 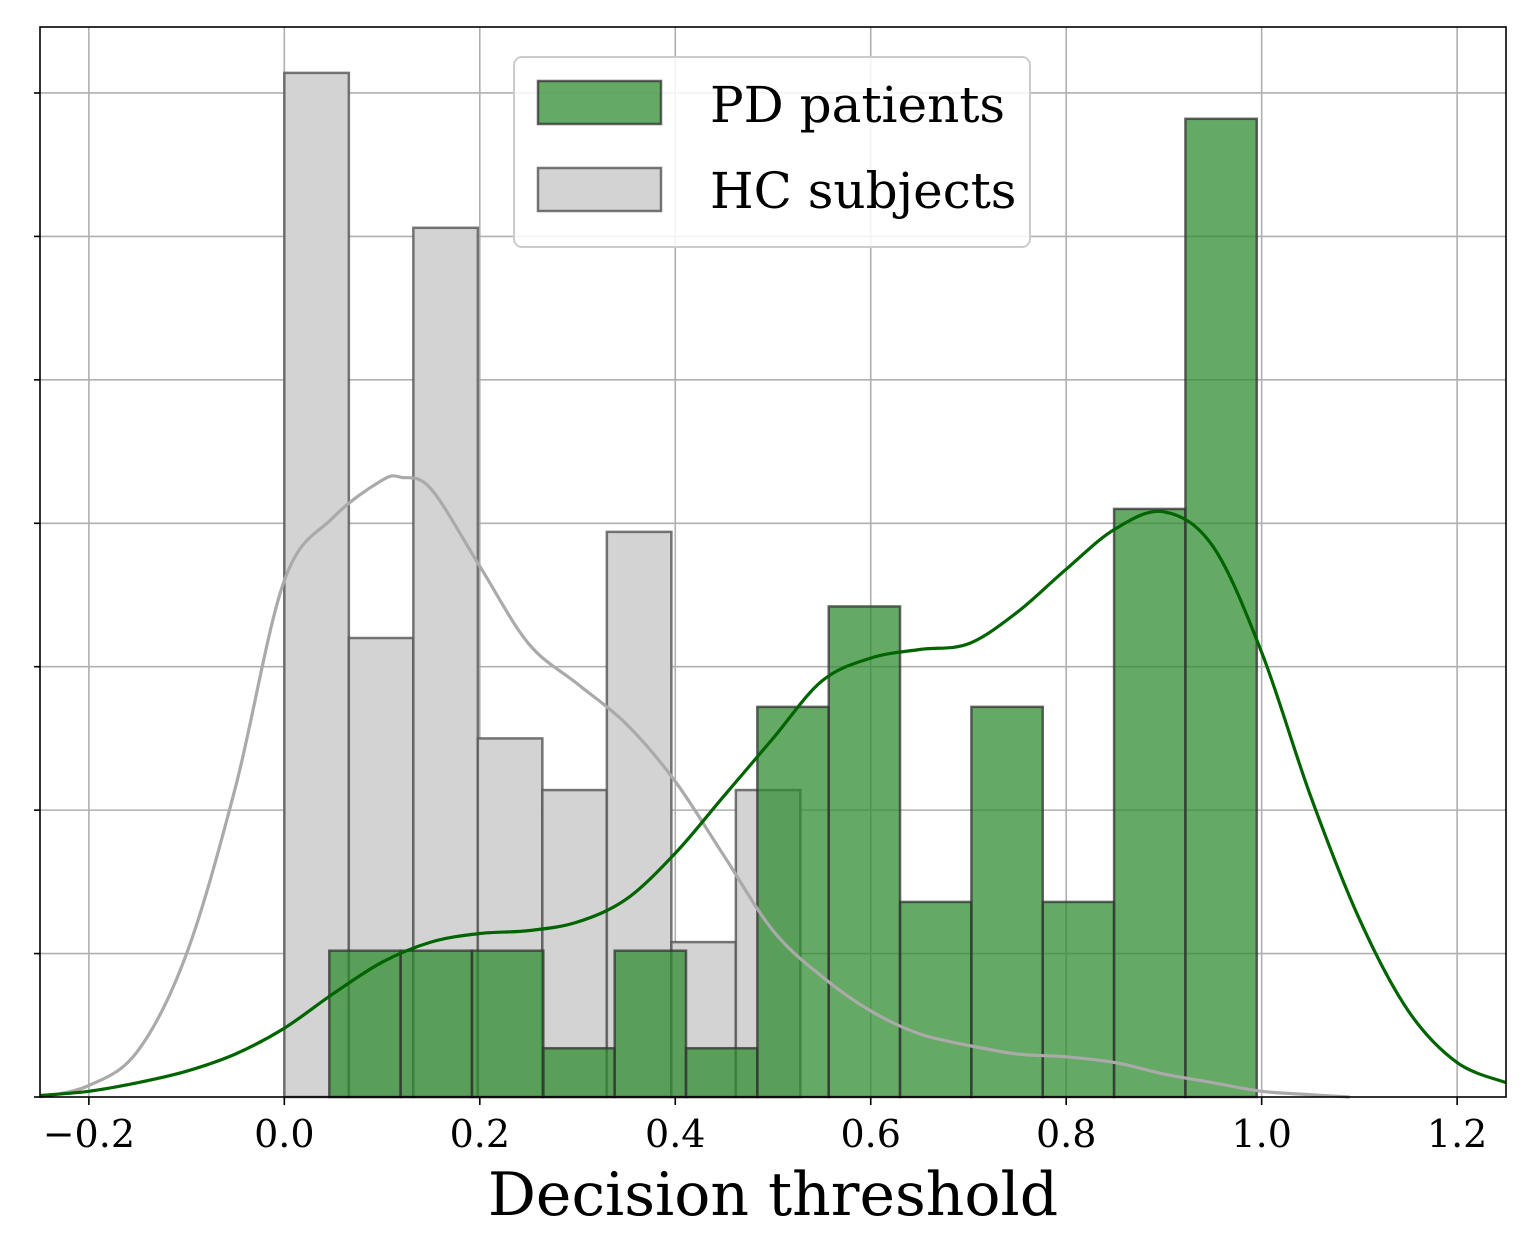 I want to click on x-tick-label: 0.4, so click(x=675, y=1134).